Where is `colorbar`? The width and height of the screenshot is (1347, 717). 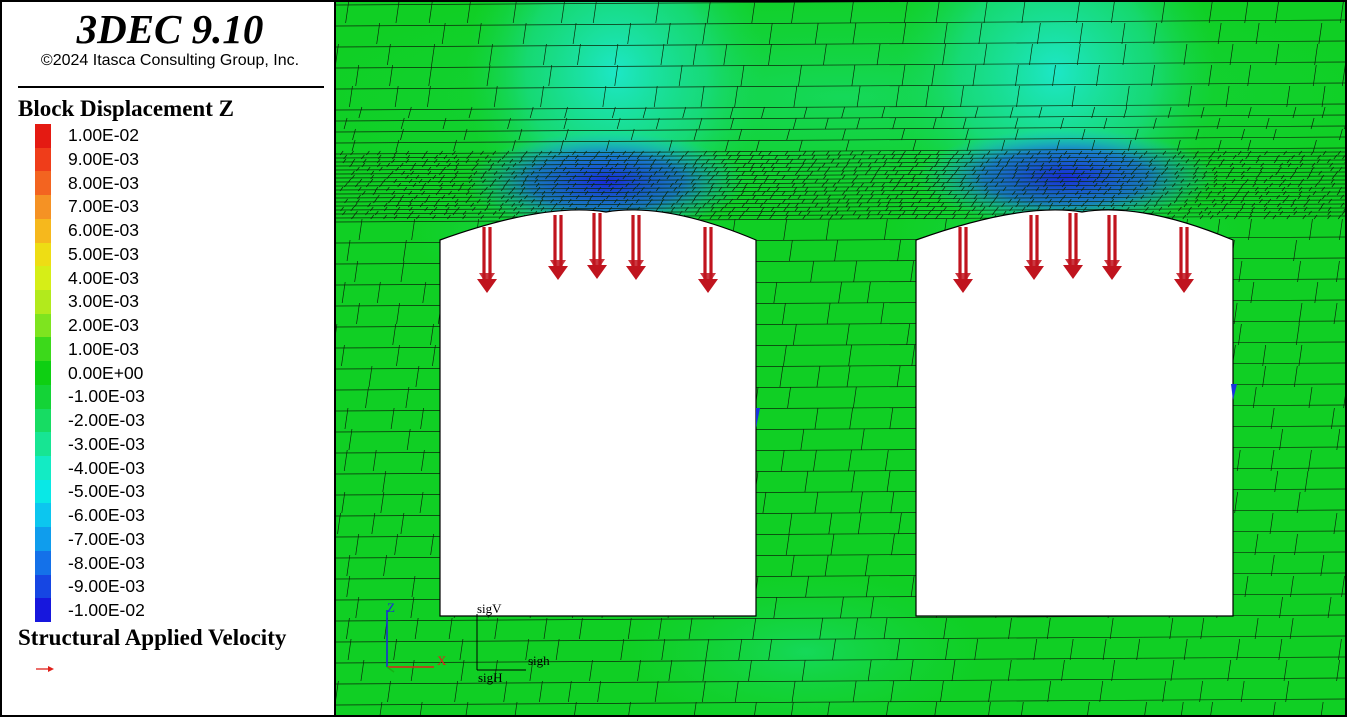 colorbar is located at coordinates (43, 373).